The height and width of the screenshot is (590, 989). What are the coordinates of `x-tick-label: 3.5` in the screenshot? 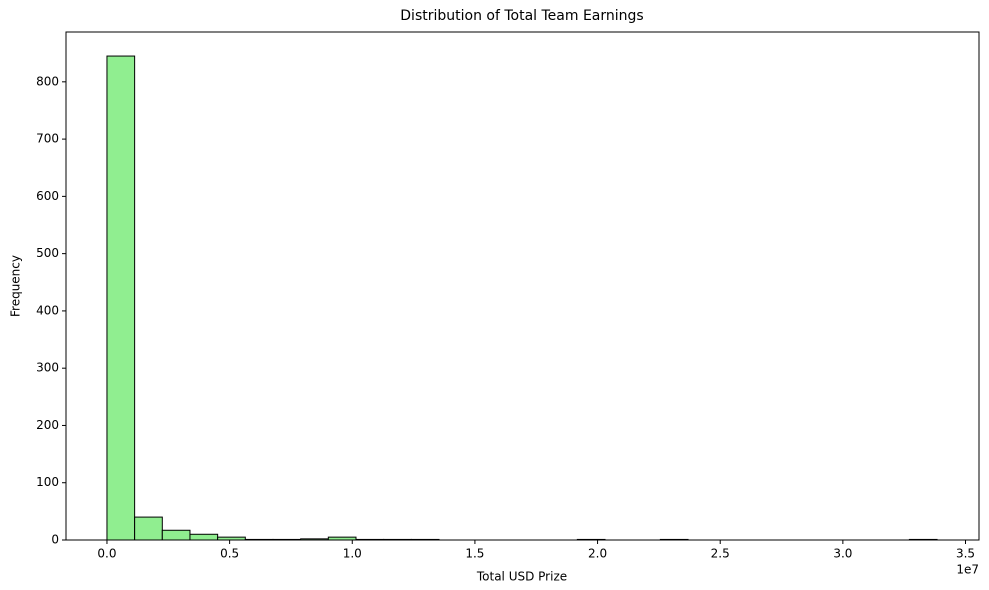 It's located at (965, 554).